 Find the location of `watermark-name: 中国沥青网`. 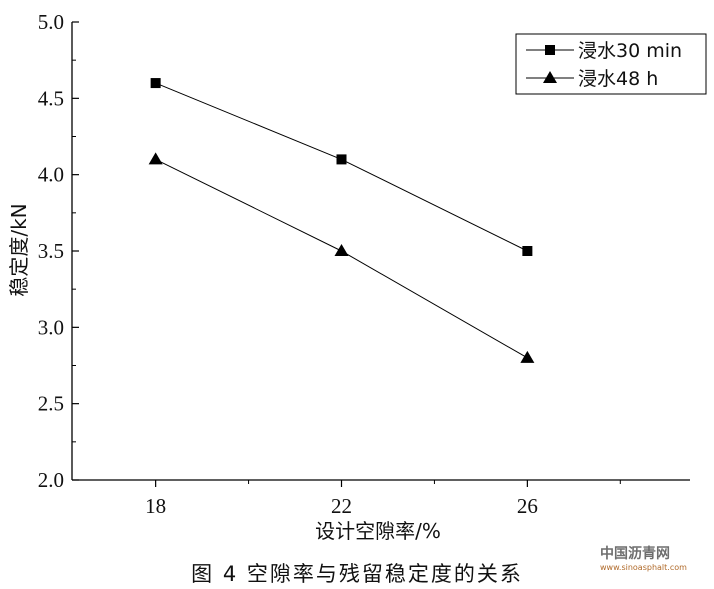

watermark-name: 中国沥青网 is located at coordinates (635, 554).